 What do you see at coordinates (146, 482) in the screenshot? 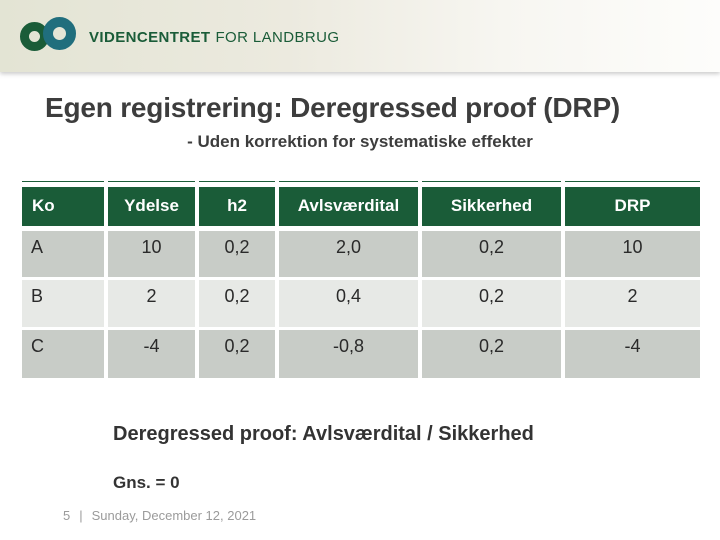
I see `average-text: Gns. = 0` at bounding box center [146, 482].